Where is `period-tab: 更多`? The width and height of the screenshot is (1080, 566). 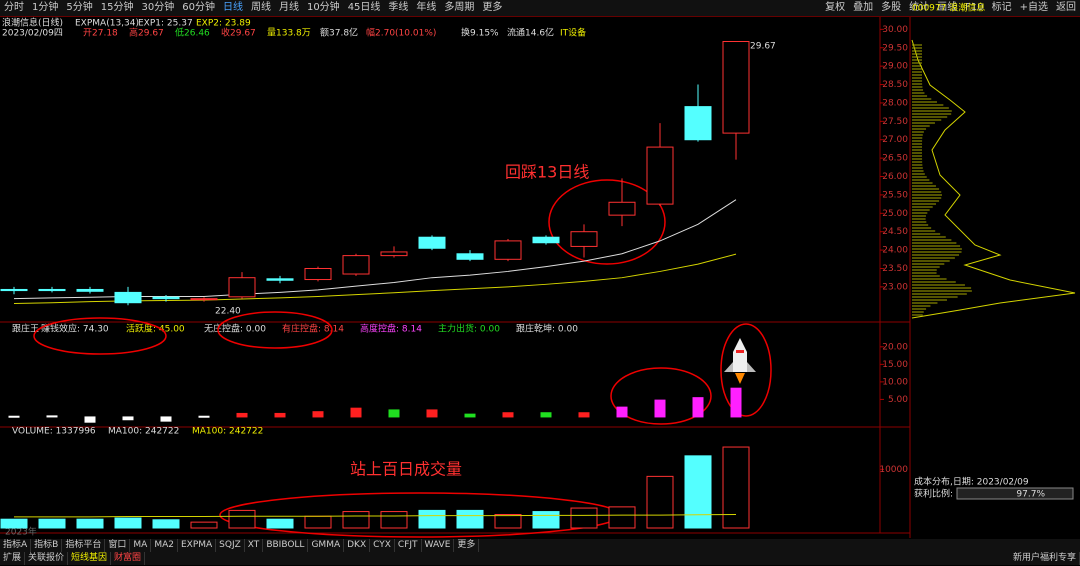
period-tab: 更多 is located at coordinates (492, 7).